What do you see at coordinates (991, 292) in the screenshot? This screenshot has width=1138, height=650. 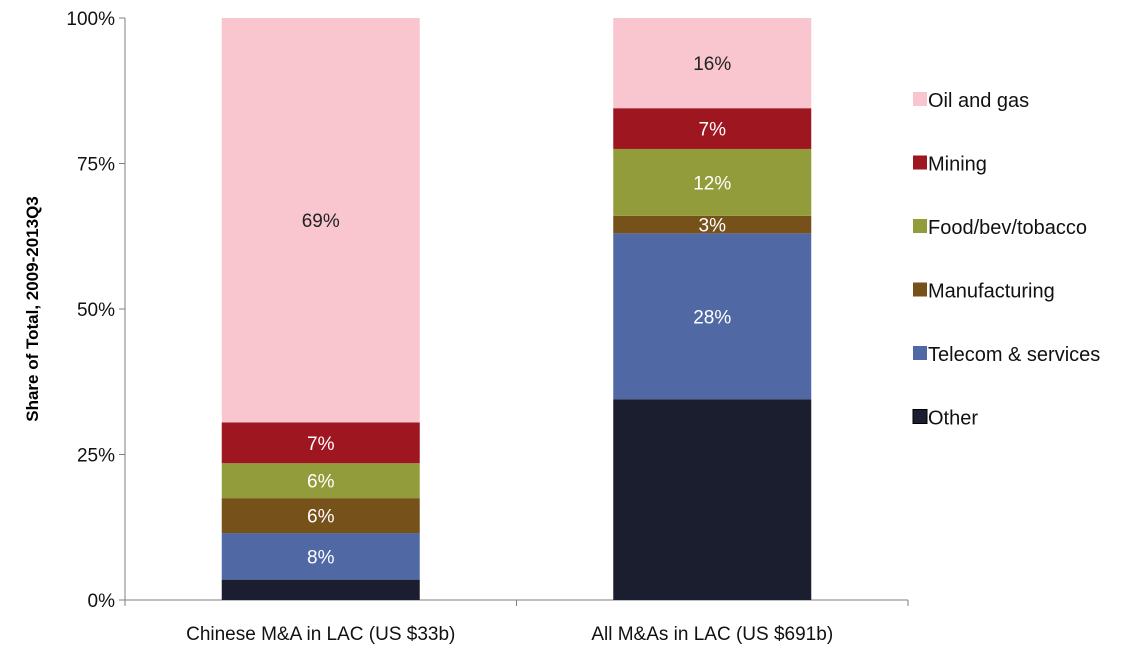 I see `legend-label: Manufacturing` at bounding box center [991, 292].